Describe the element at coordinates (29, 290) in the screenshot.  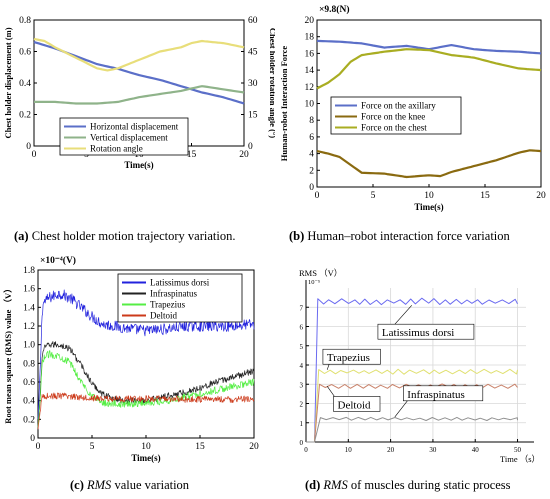
I see `y-tick-label: 1.6` at that location.